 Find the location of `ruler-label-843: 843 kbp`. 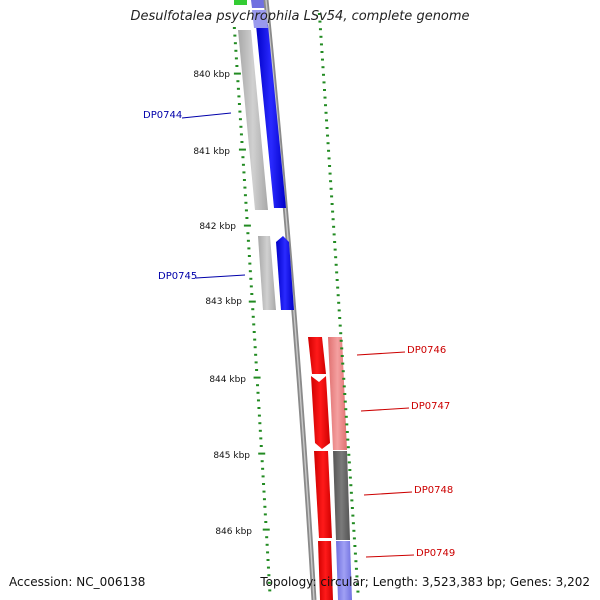

ruler-label-843: 843 kbp is located at coordinates (223, 302).